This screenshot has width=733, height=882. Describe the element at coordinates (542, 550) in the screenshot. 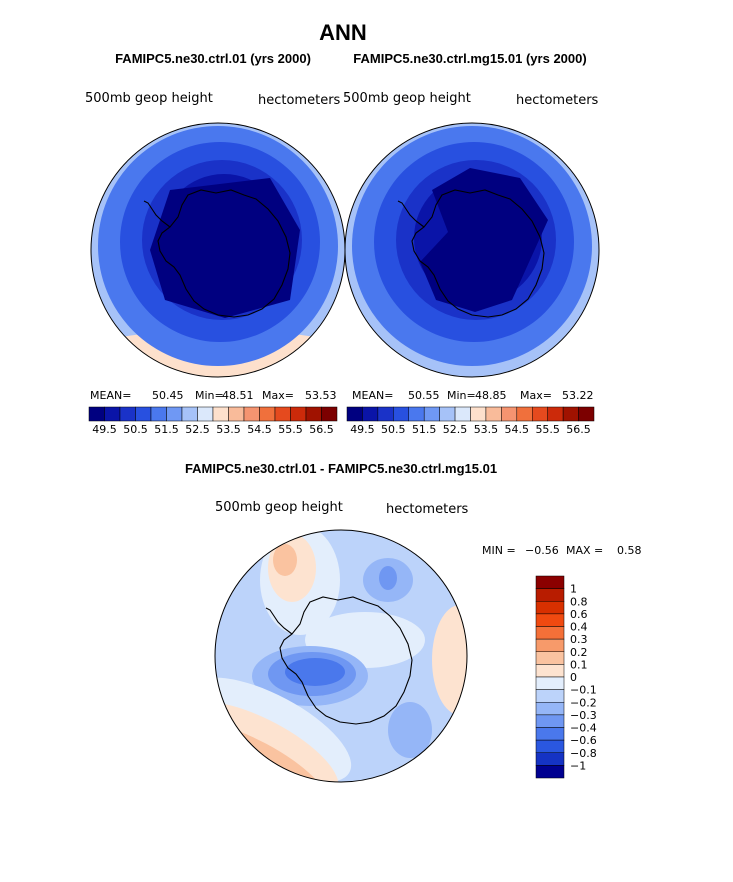

I see `diff-min-value: −0.56` at that location.